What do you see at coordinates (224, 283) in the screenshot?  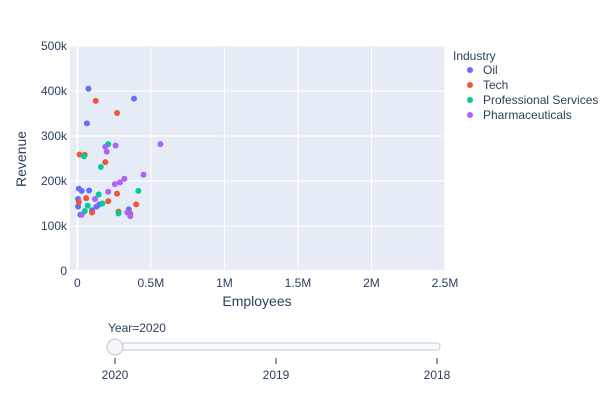 I see `x-tick-label: 1M` at bounding box center [224, 283].